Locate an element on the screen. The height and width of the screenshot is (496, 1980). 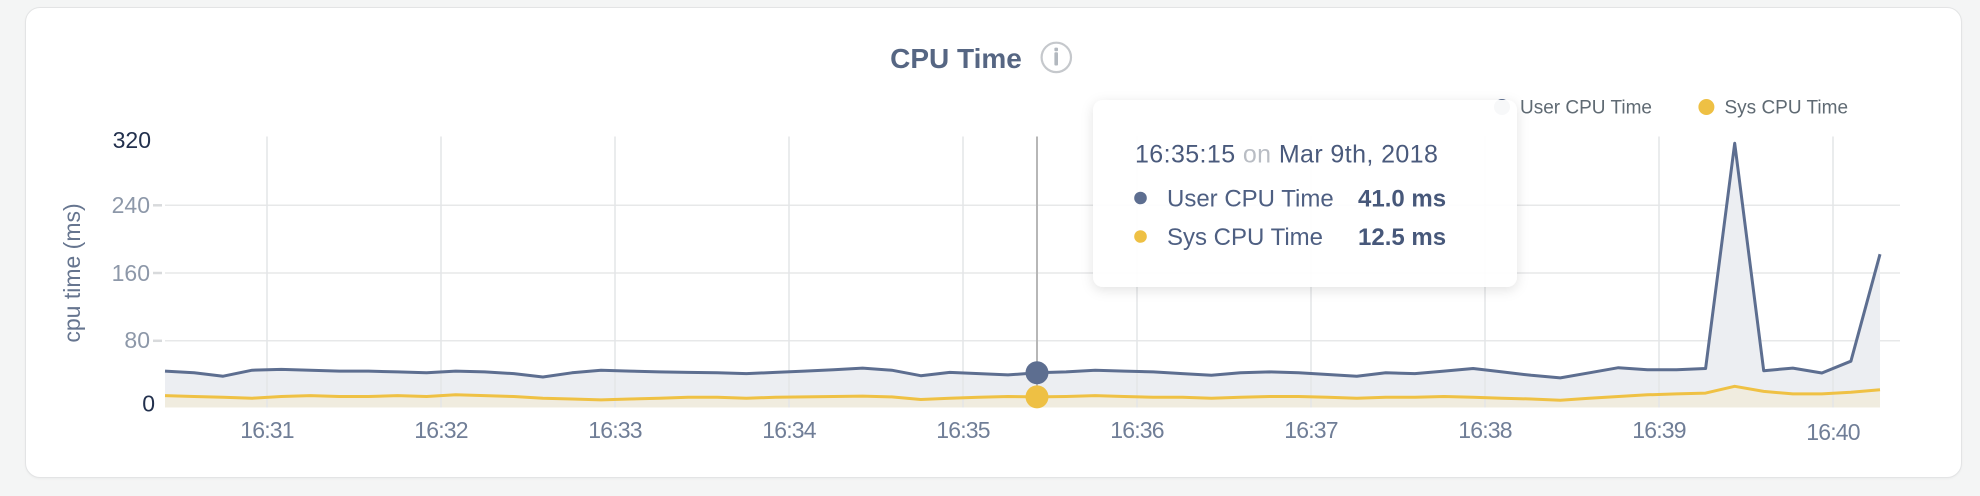
svg-text: cpu time (ms) is located at coordinates (72, 272).